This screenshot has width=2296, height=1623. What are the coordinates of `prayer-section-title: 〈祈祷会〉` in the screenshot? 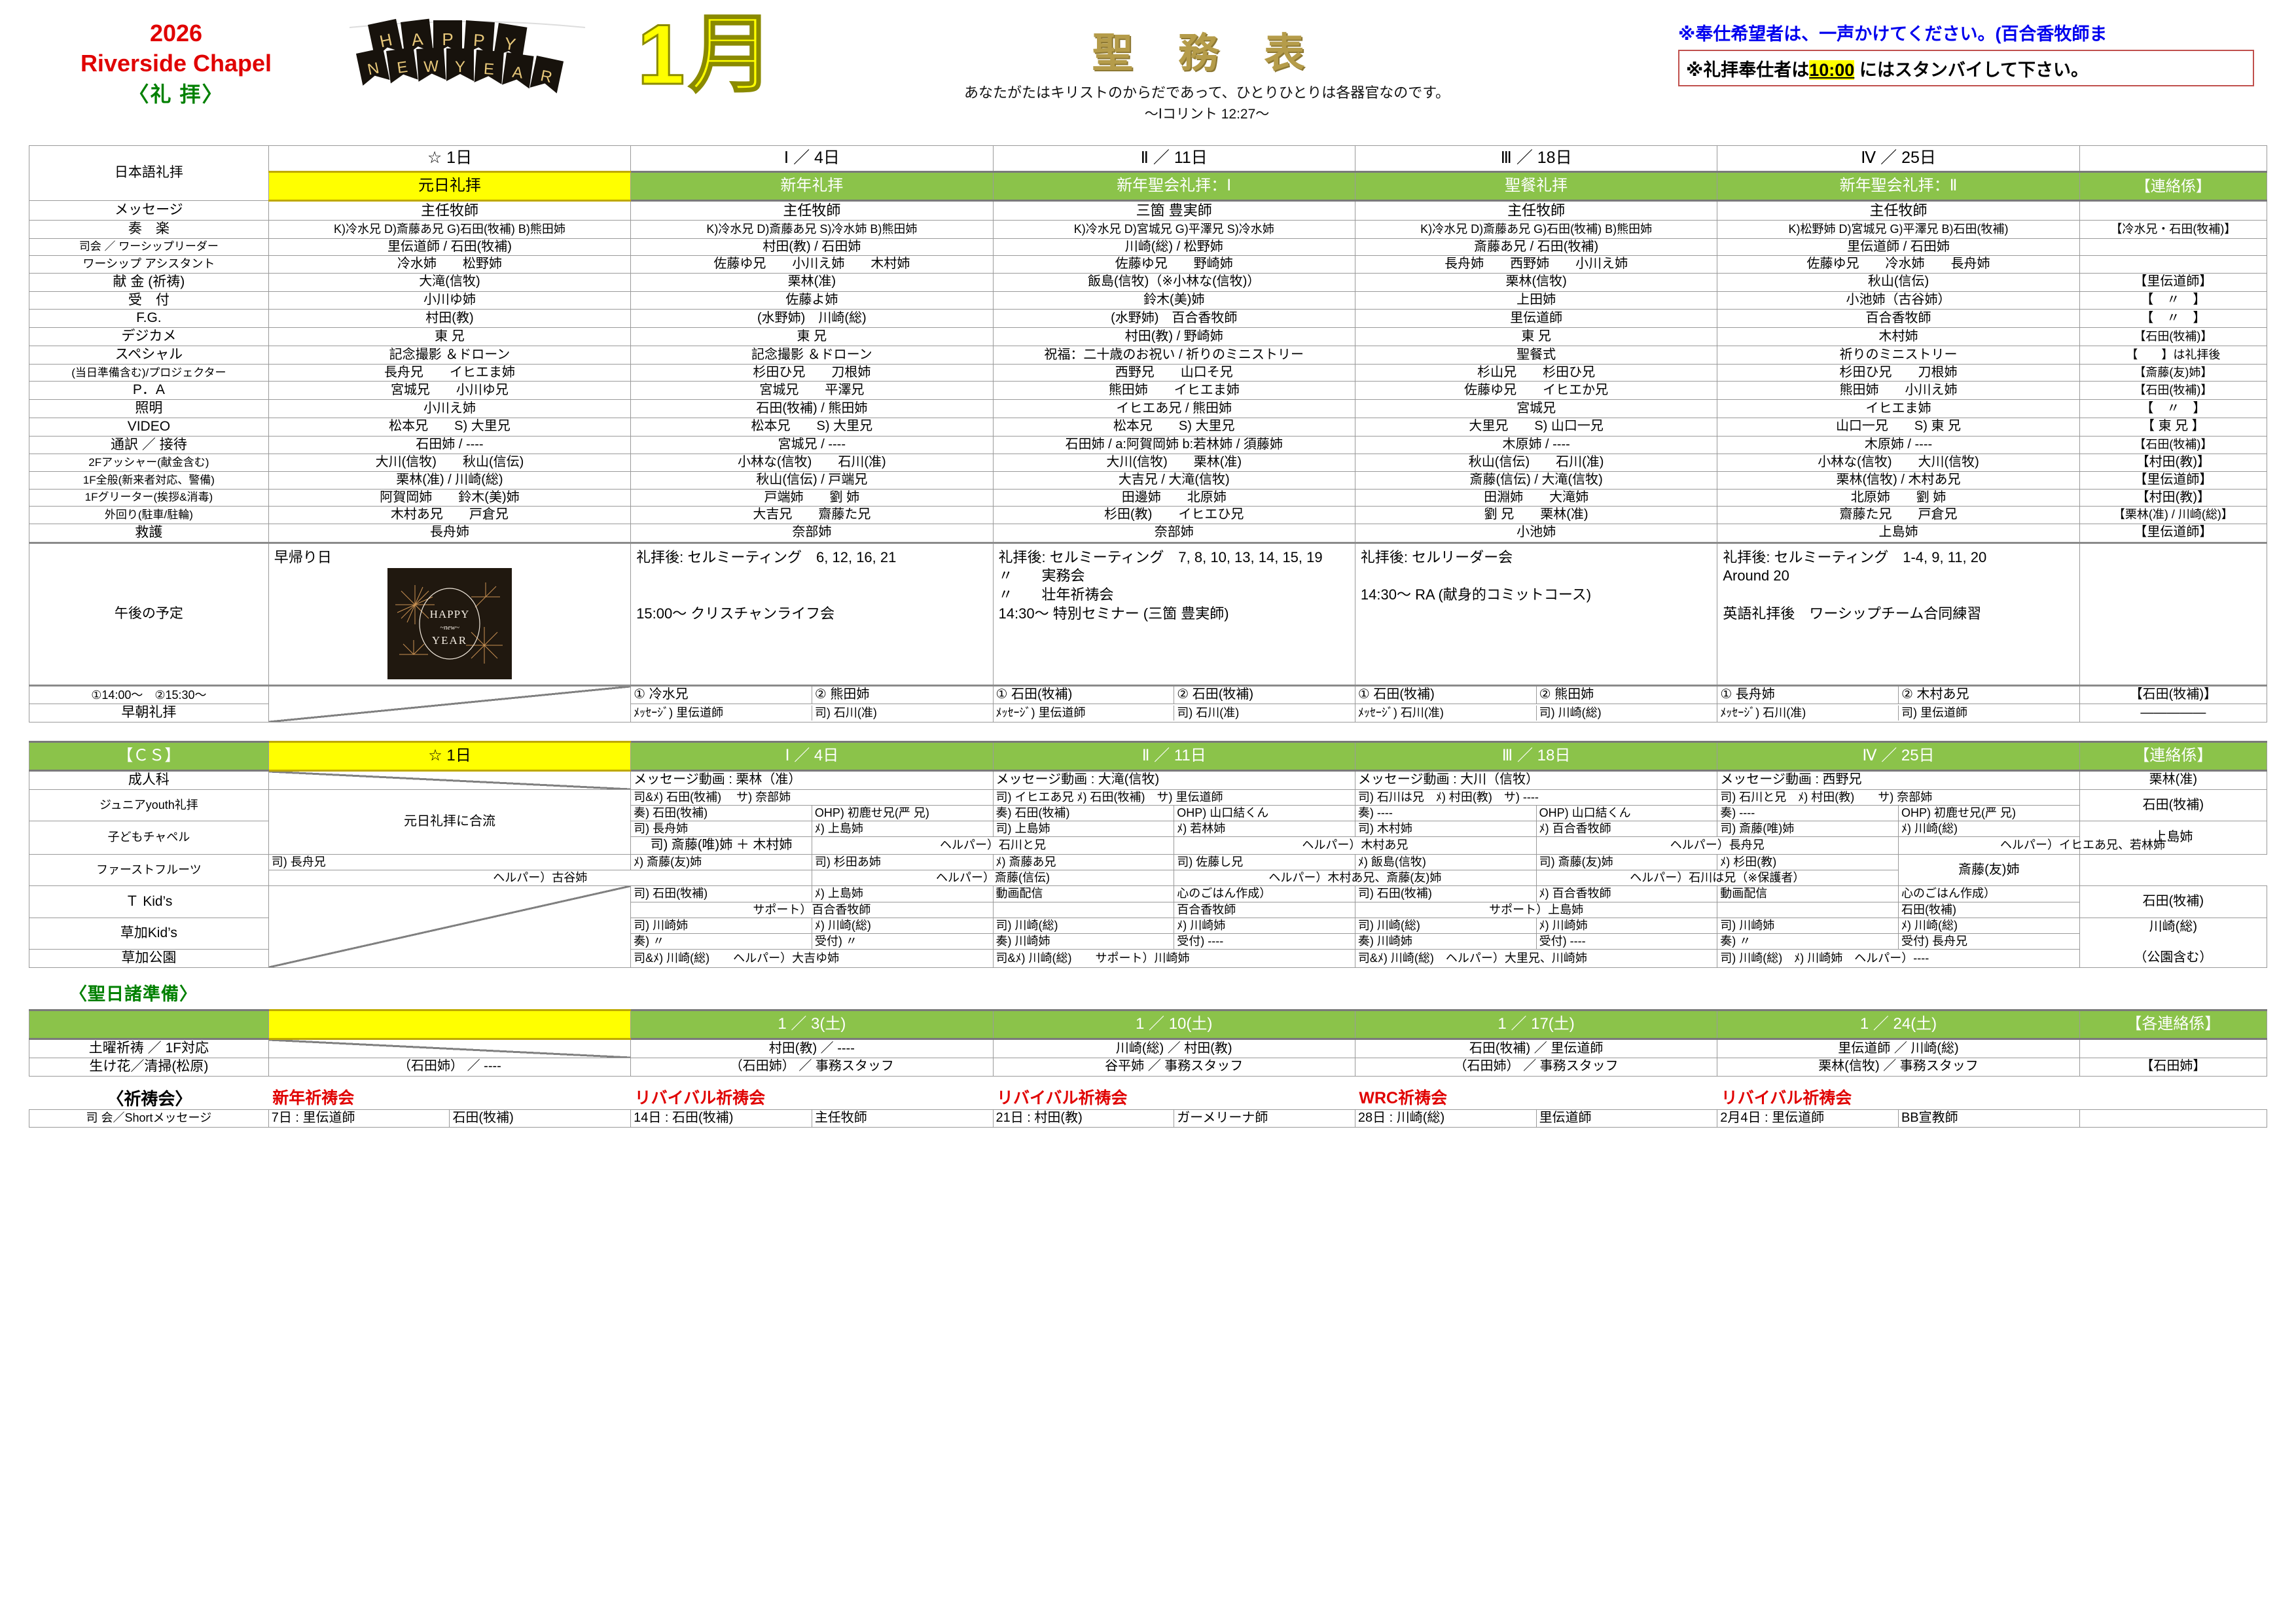 It's located at (149, 1098).